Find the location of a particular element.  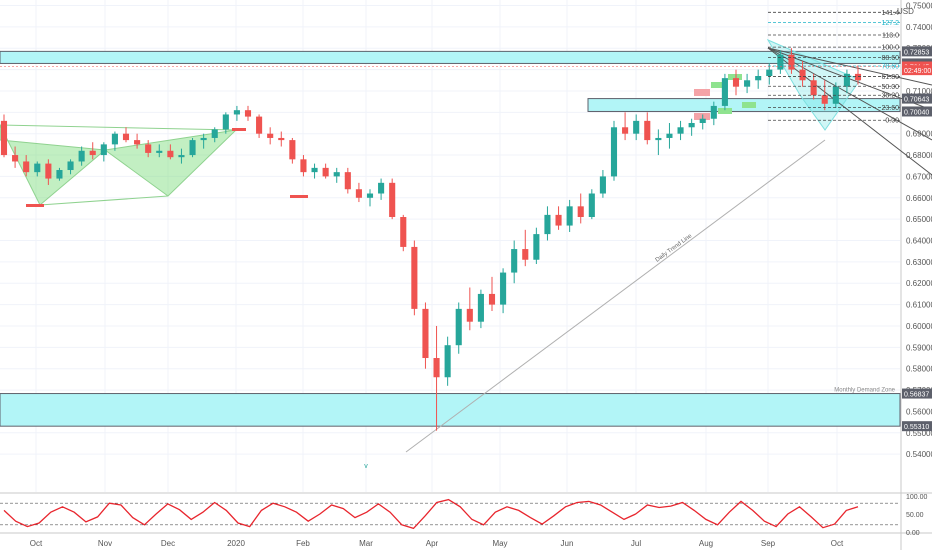

fib-level-label: 113.0 is located at coordinates (890, 35).